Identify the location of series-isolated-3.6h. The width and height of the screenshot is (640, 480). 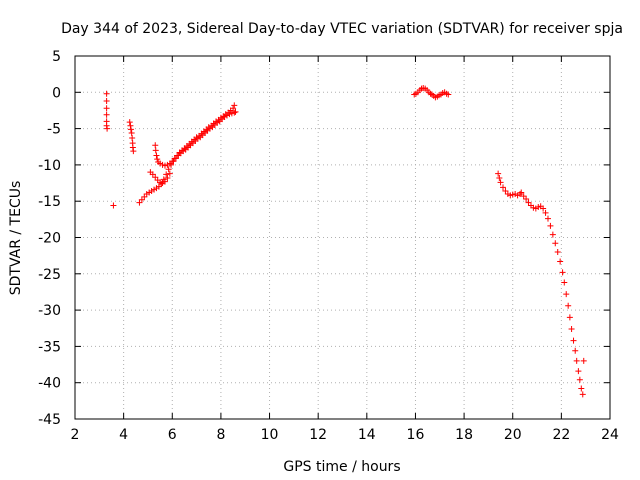
(113, 205).